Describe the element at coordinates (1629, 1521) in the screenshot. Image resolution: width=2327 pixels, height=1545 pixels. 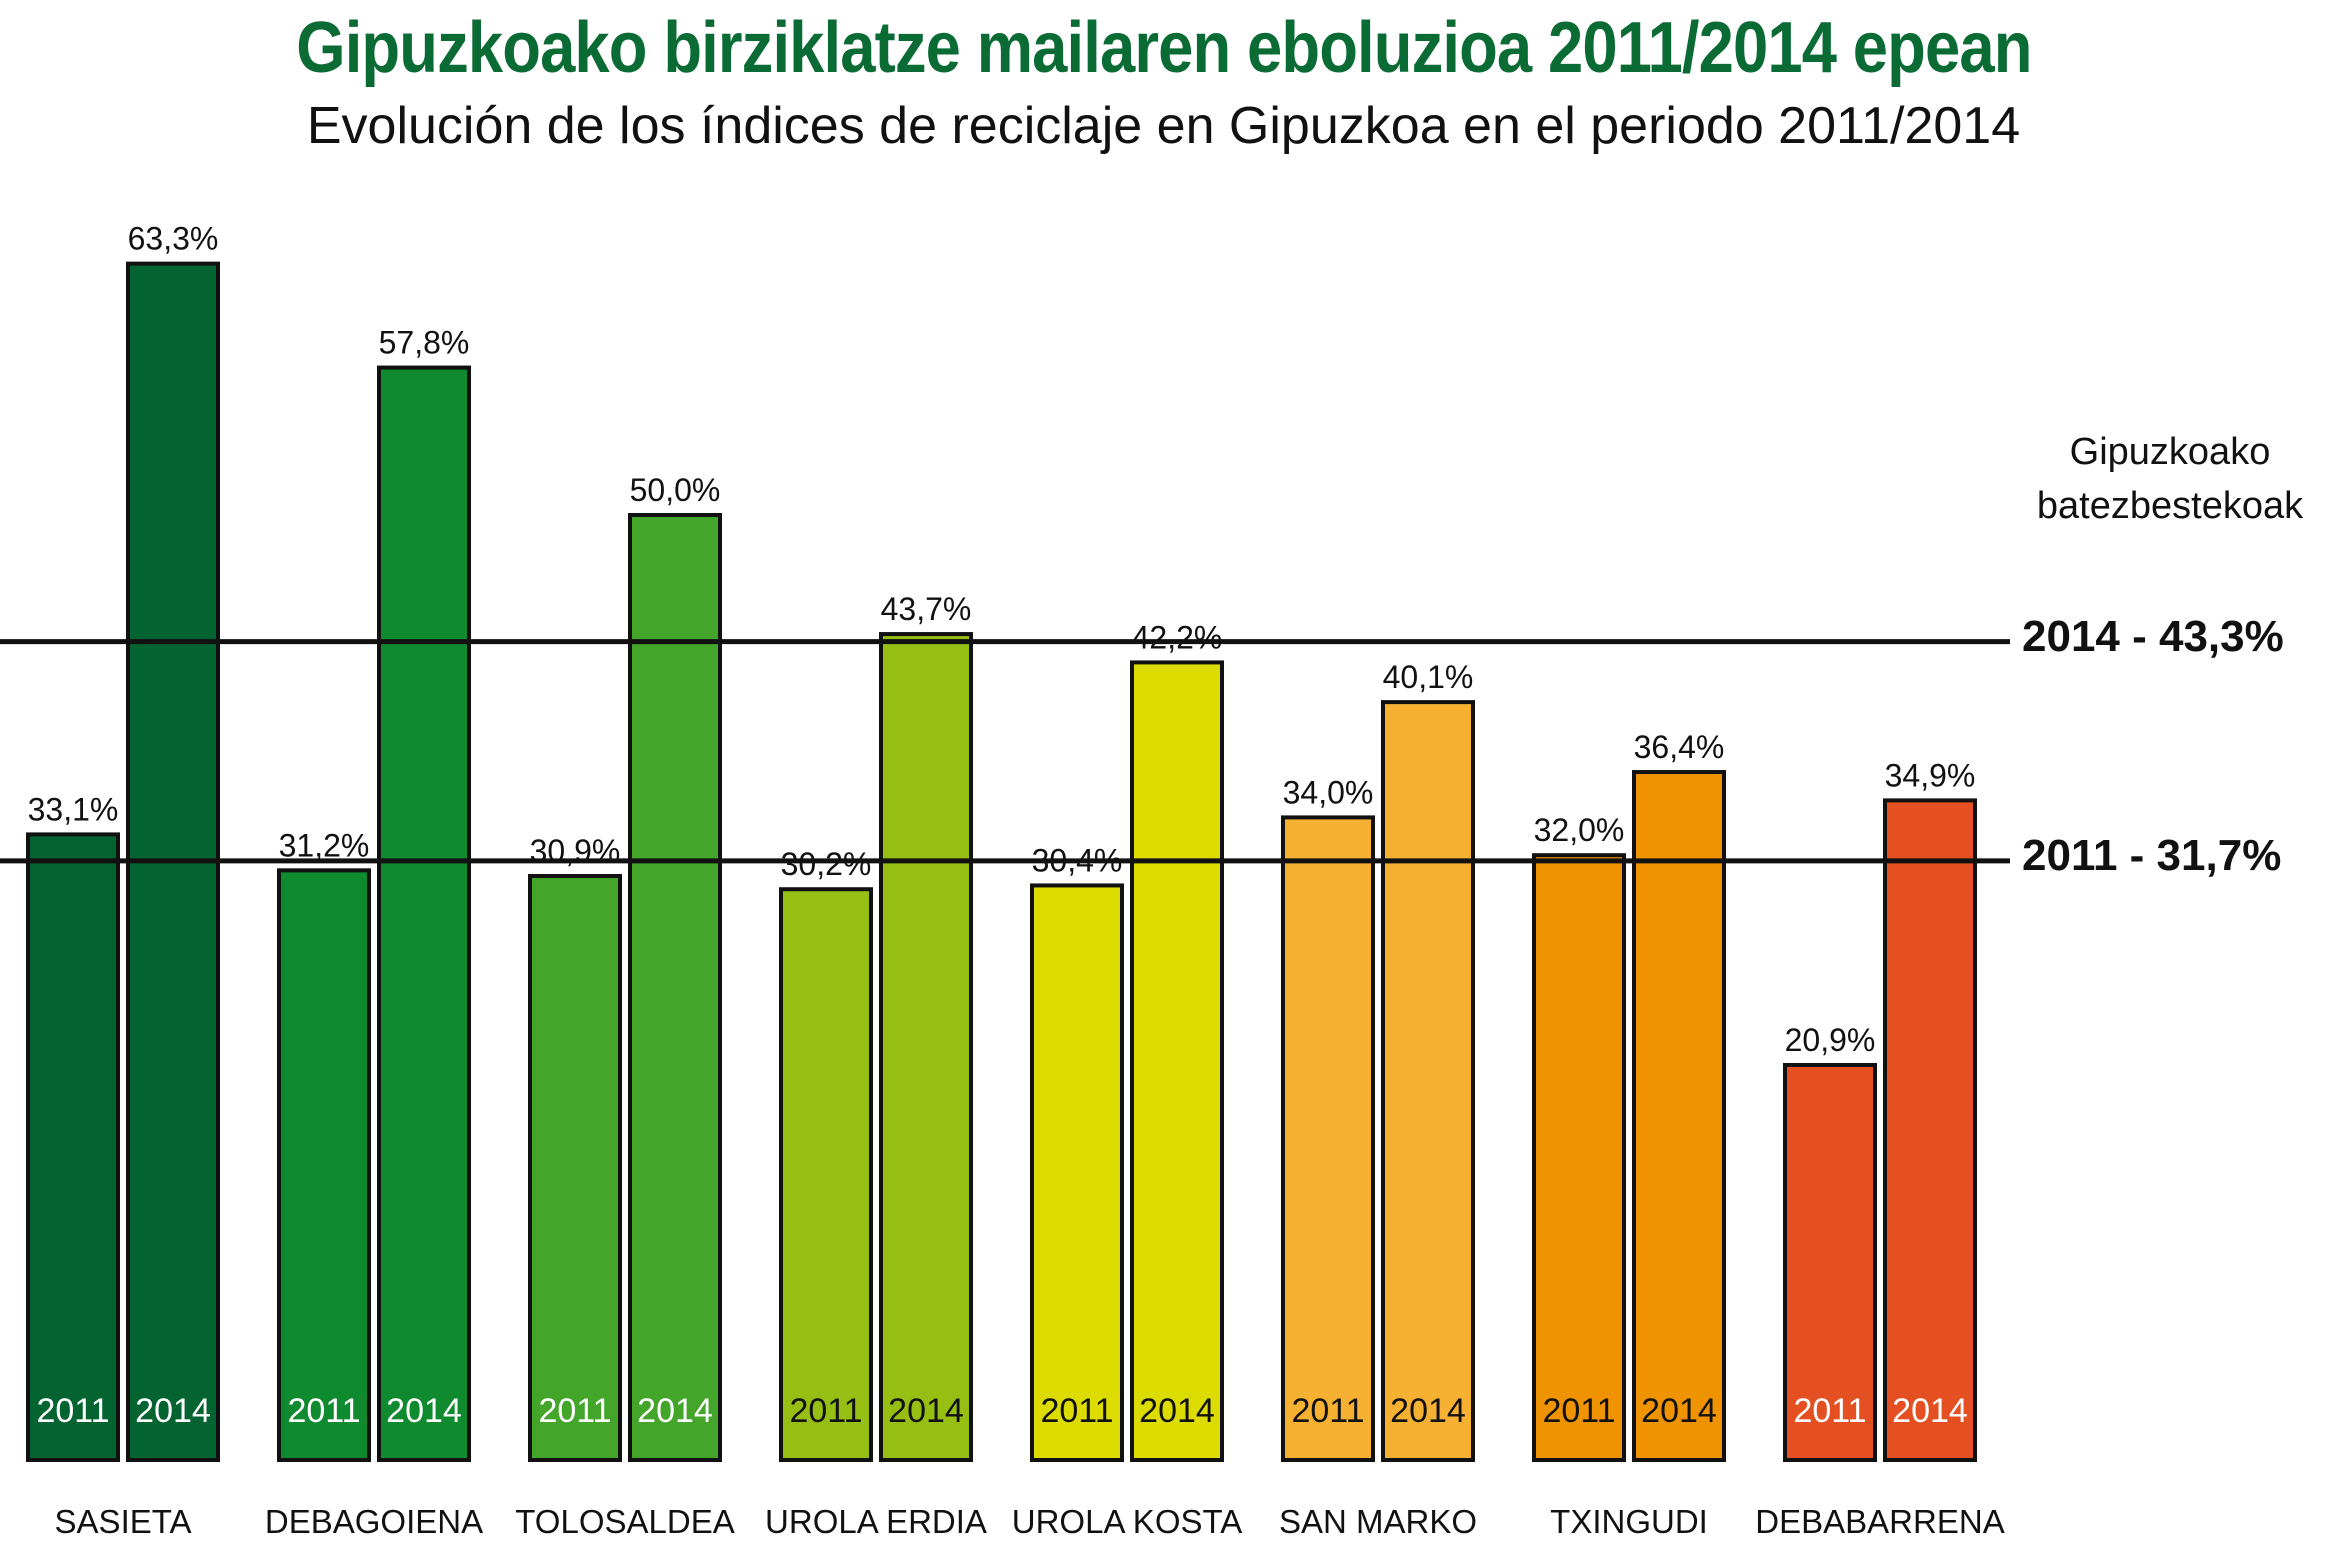
I see `category-label: TXINGUDI` at that location.